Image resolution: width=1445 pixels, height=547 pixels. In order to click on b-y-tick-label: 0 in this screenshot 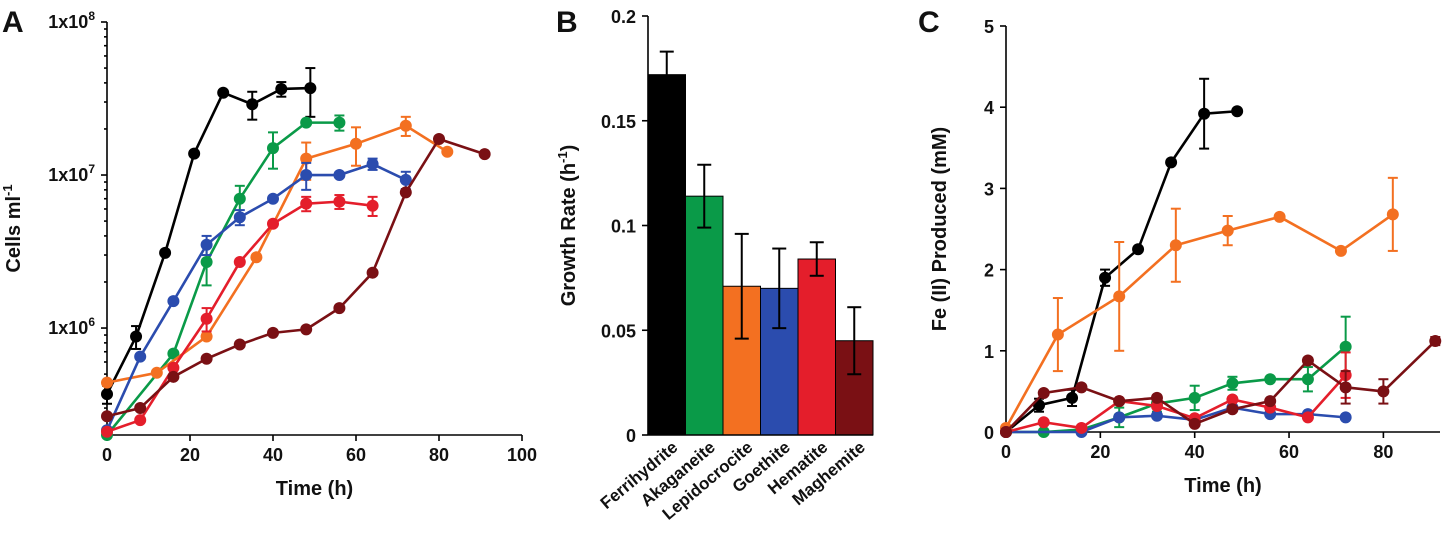, I will do `click(631, 436)`.